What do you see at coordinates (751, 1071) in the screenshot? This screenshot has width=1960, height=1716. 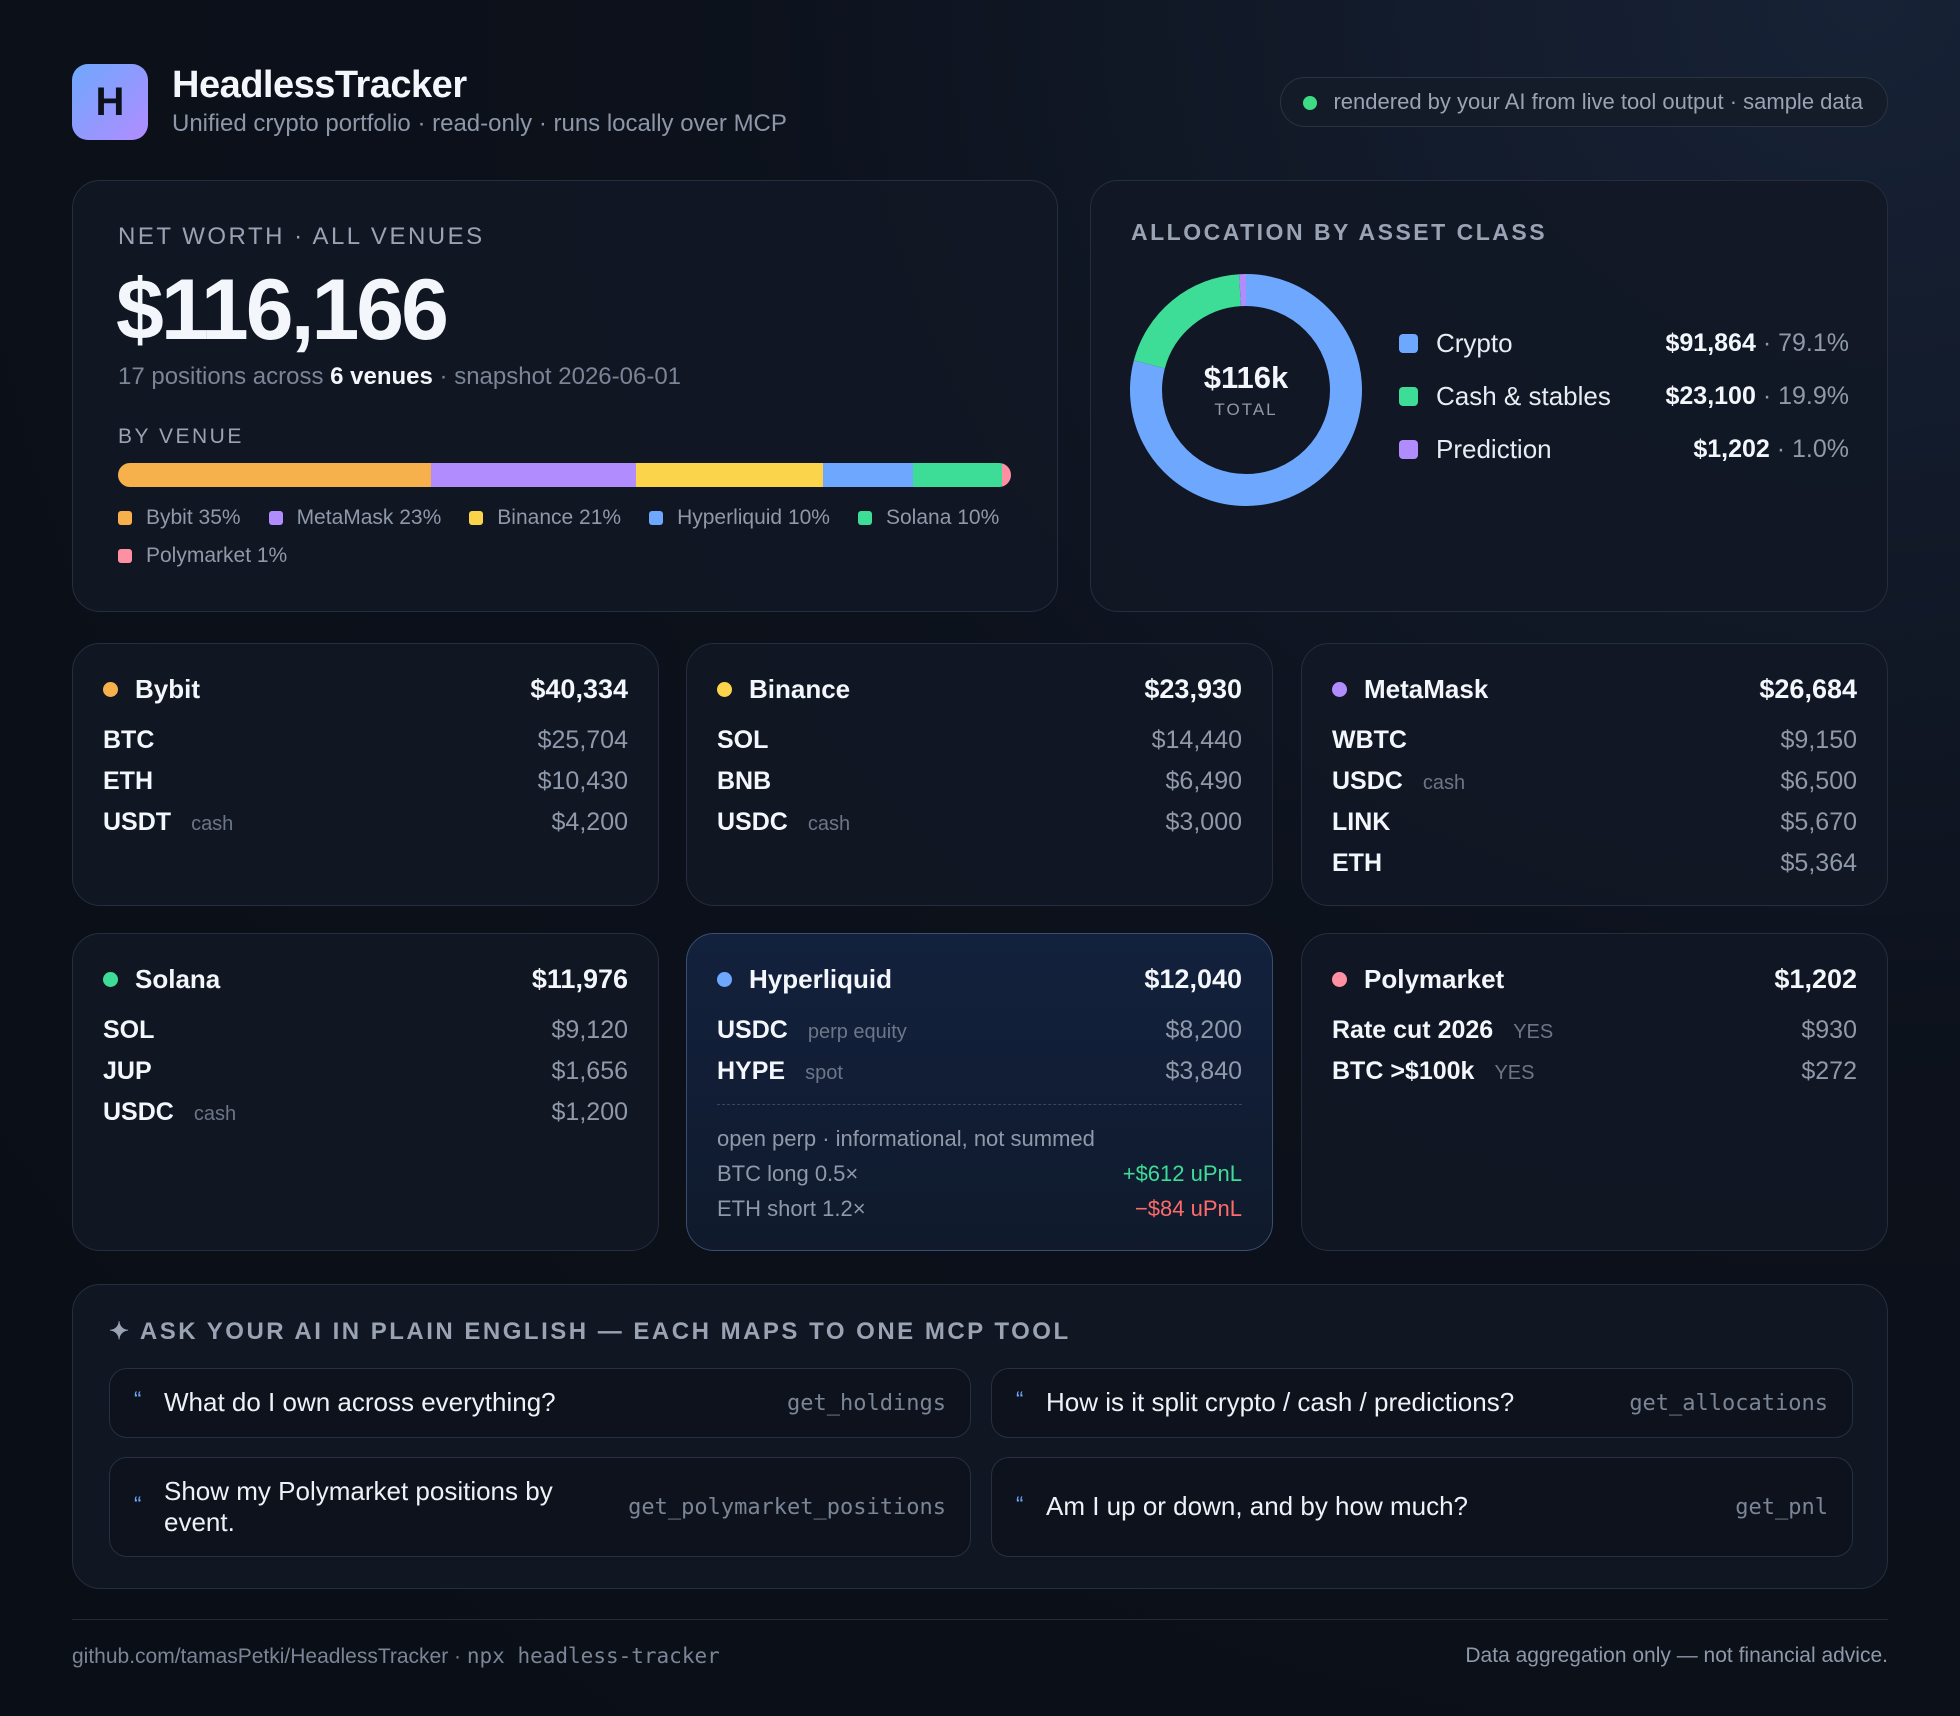 I see `holding-symbol: HYPE` at bounding box center [751, 1071].